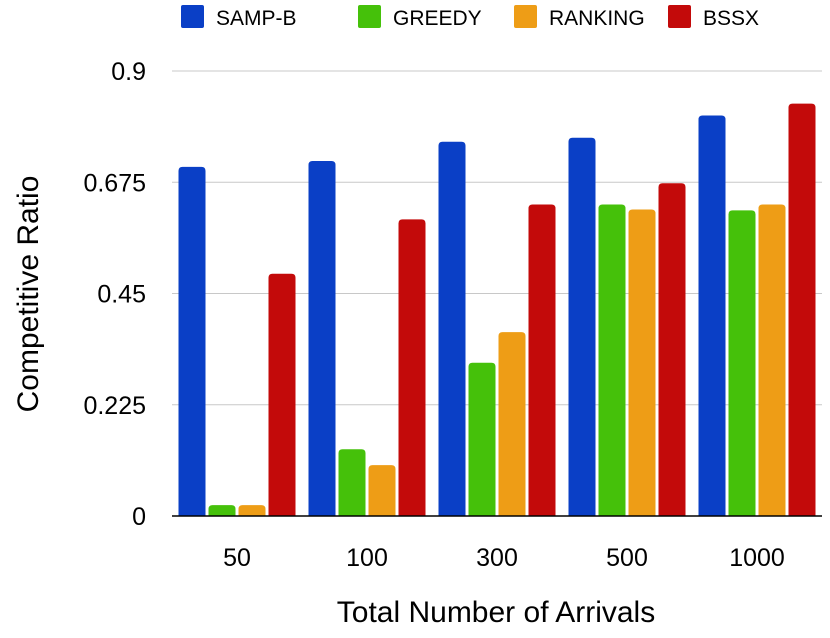 Image resolution: width=830 pixels, height=638 pixels. Describe the element at coordinates (497, 558) in the screenshot. I see `x-tick-label: 300` at that location.